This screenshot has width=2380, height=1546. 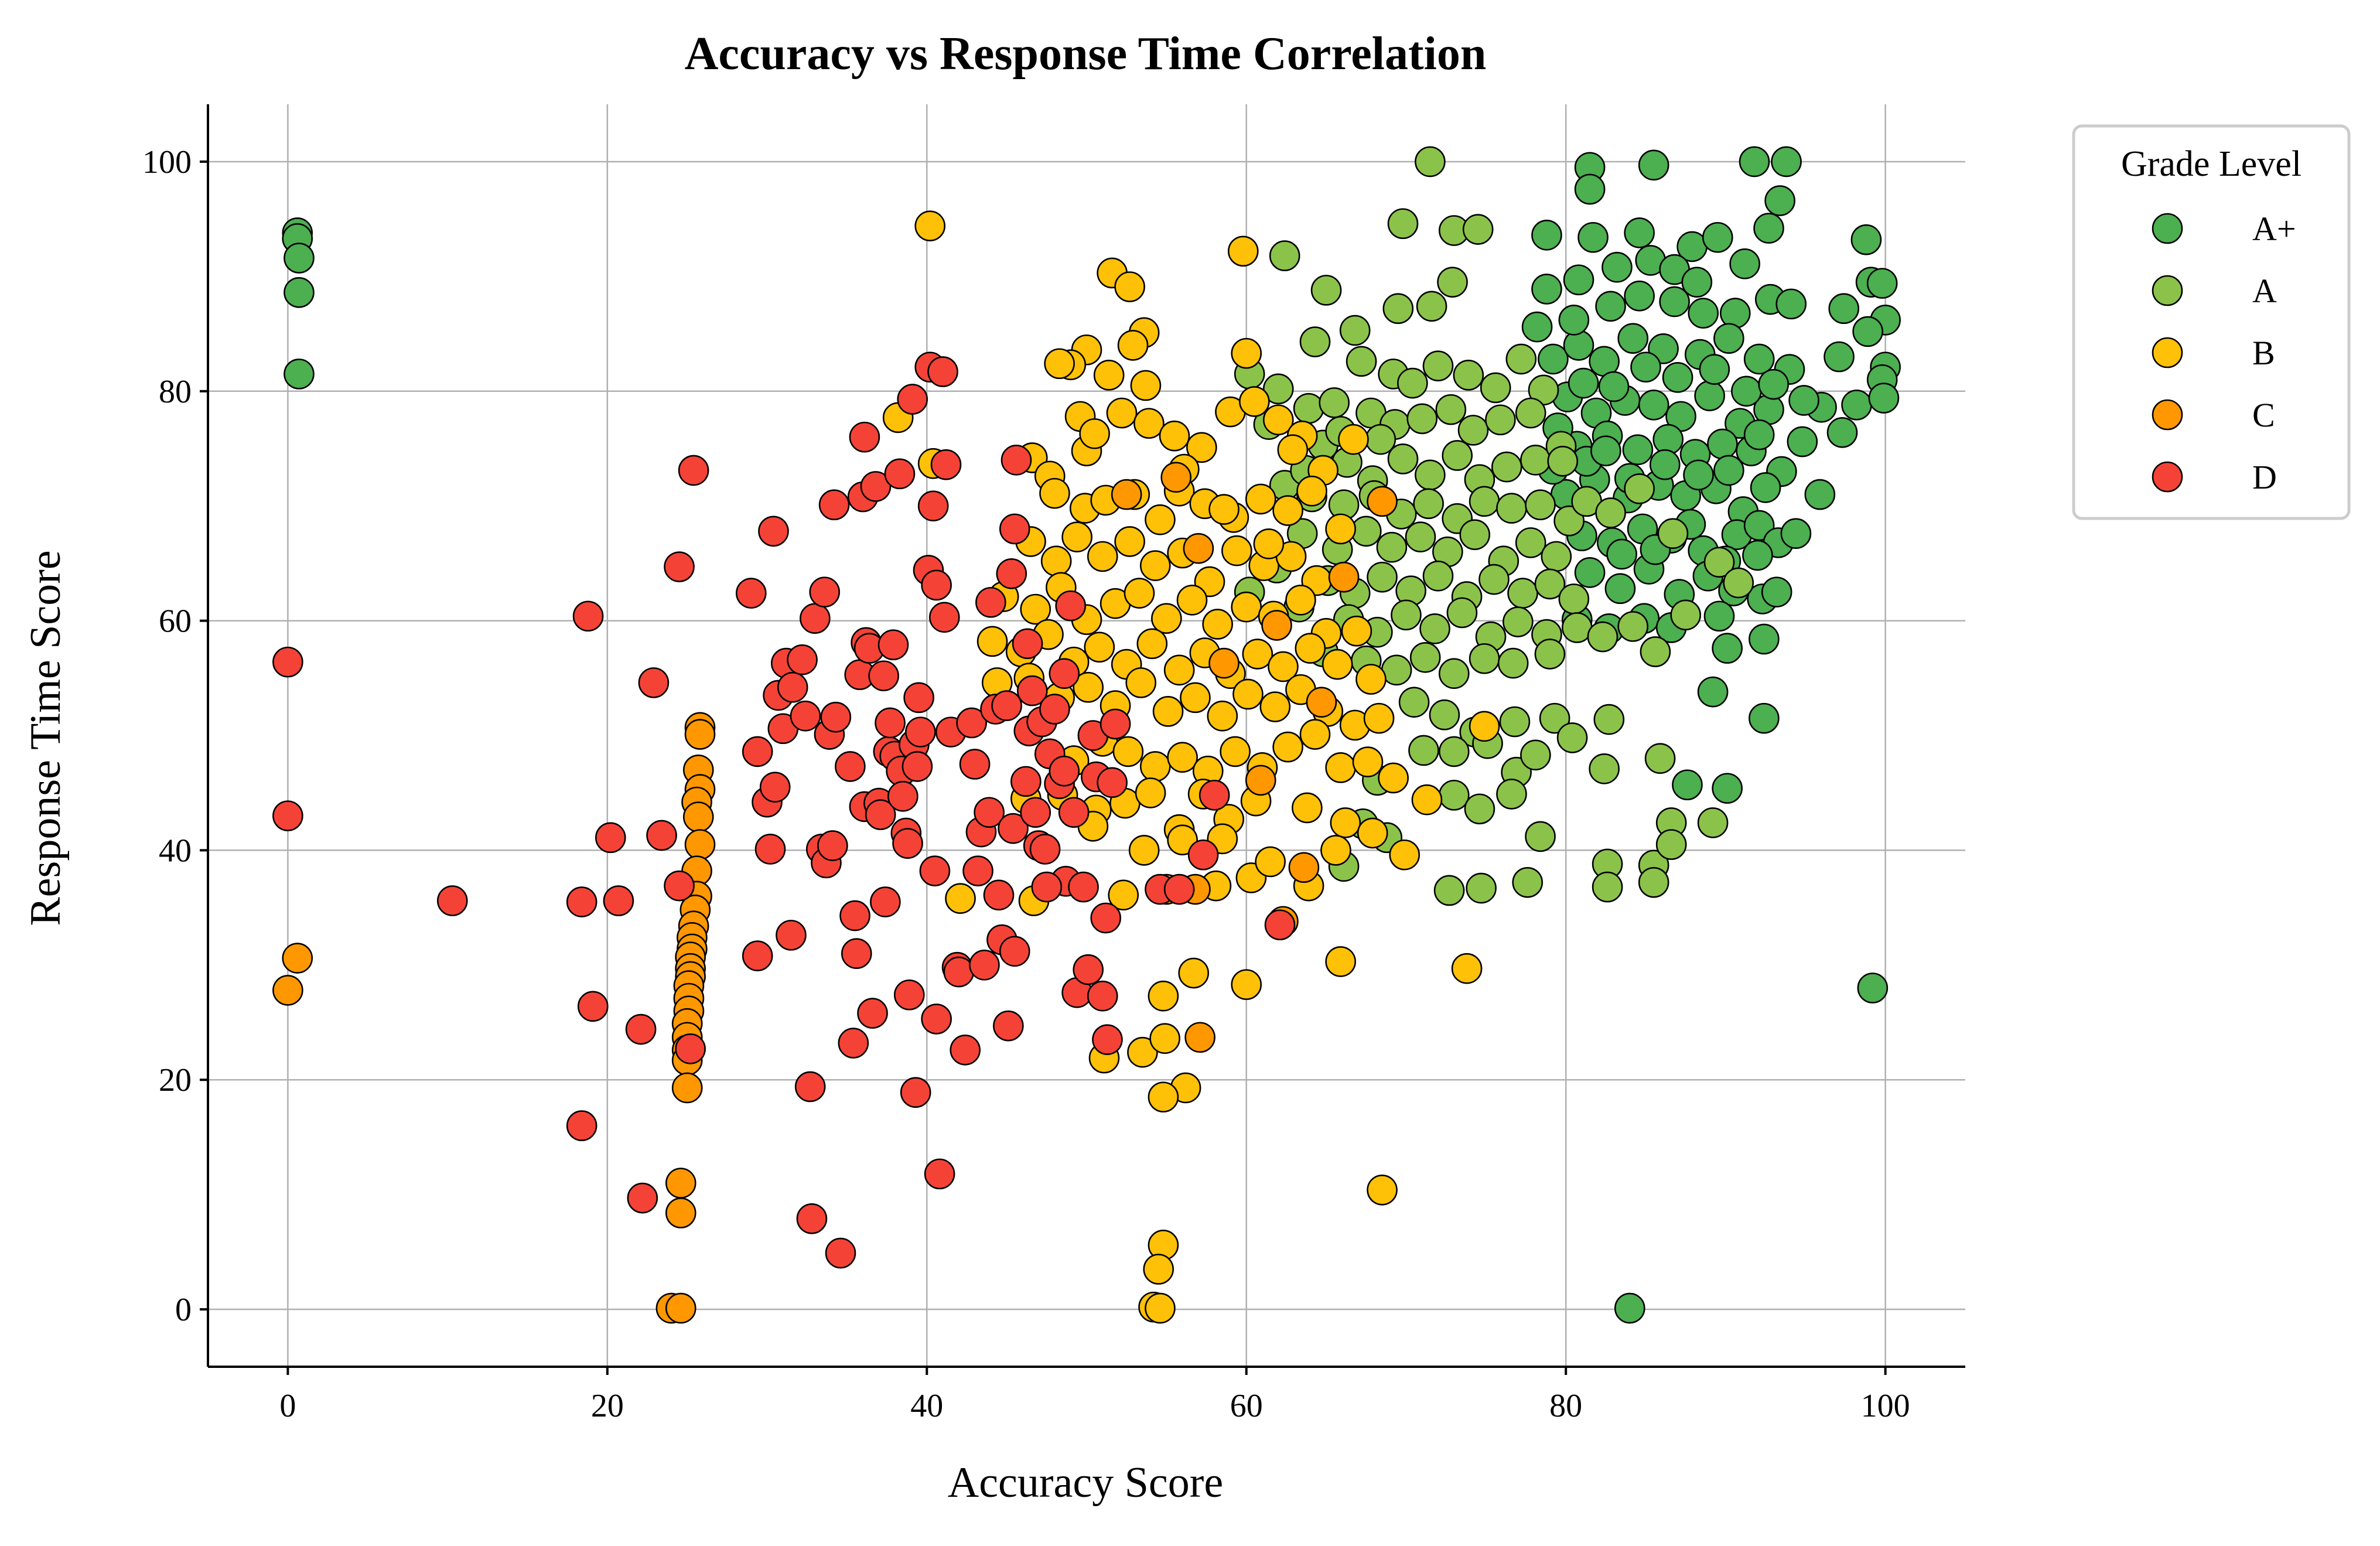 What do you see at coordinates (1494, 526) in the screenshot?
I see `series-A` at bounding box center [1494, 526].